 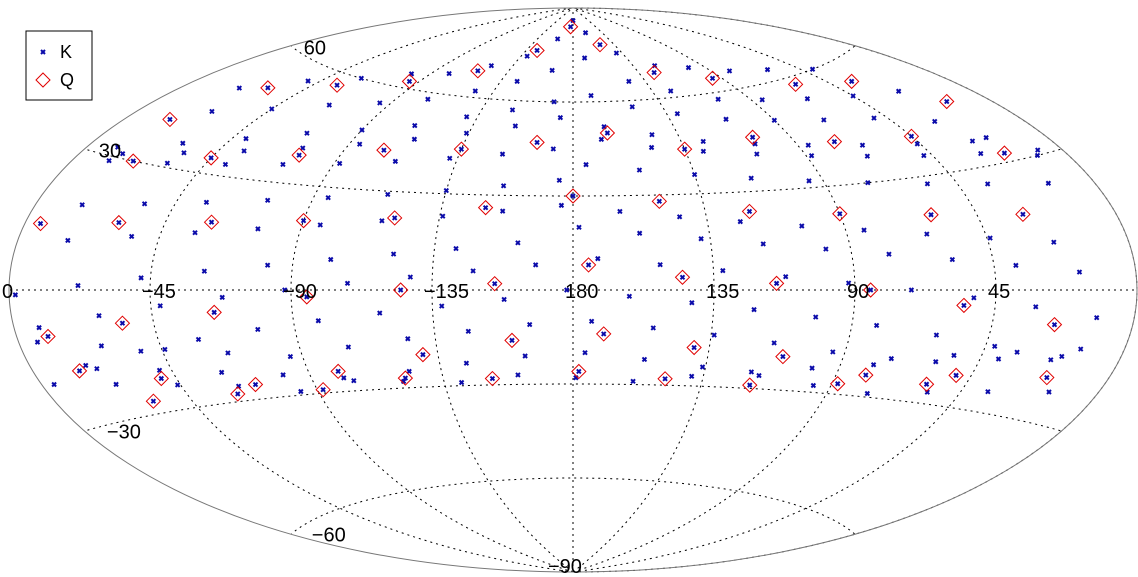 I want to click on lon-tick-label: 45, so click(x=999, y=292).